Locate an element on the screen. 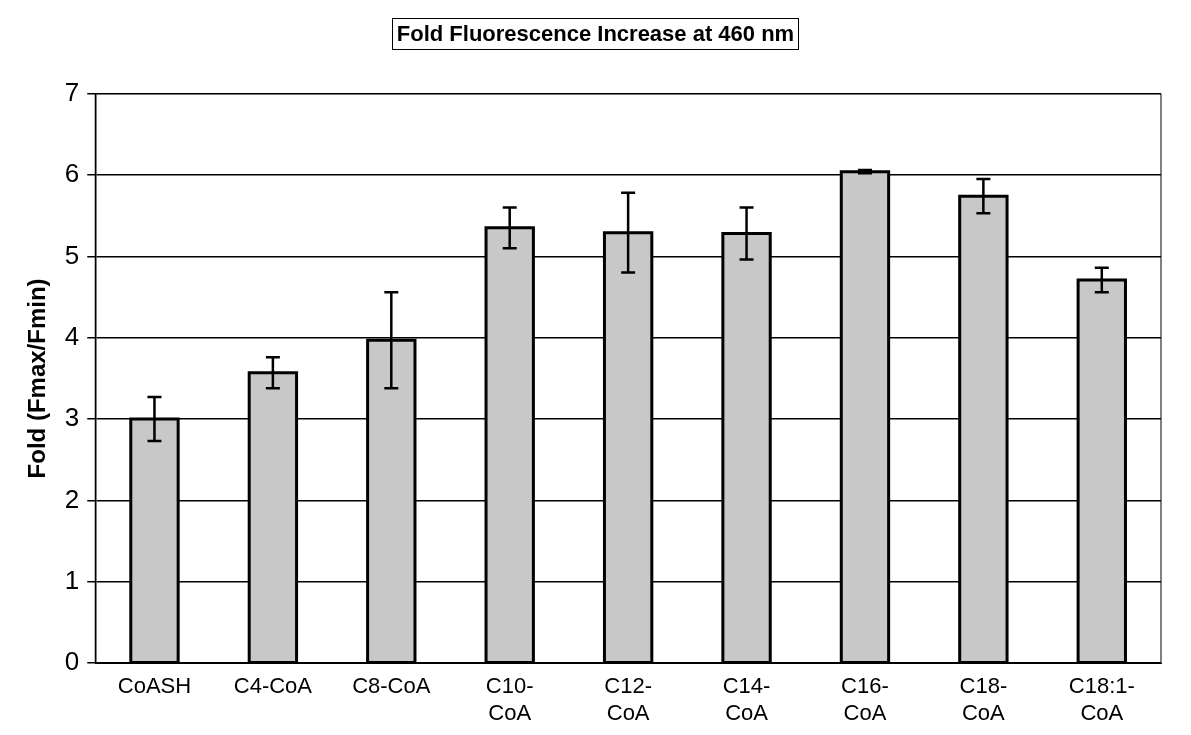 Image resolution: width=1191 pixels, height=735 pixels. y-tick-label: 5 is located at coordinates (72, 254).